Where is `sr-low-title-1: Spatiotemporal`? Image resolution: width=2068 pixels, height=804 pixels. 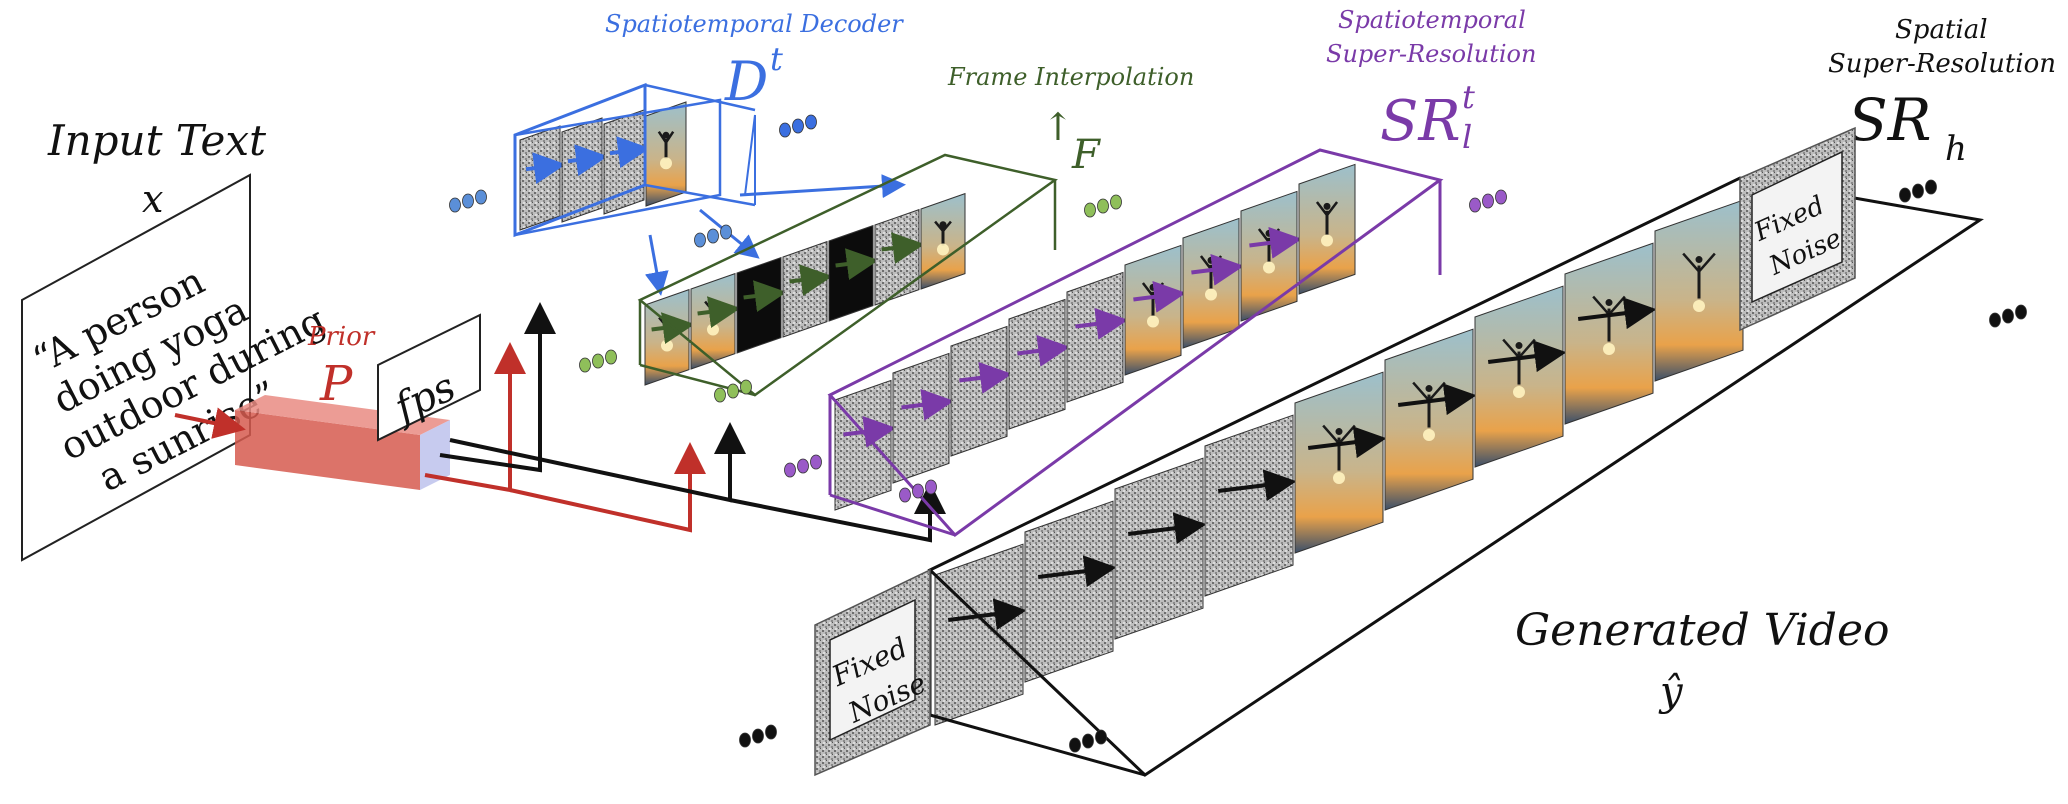
sr-low-title-1: Spatiotemporal is located at coordinates (1432, 20).